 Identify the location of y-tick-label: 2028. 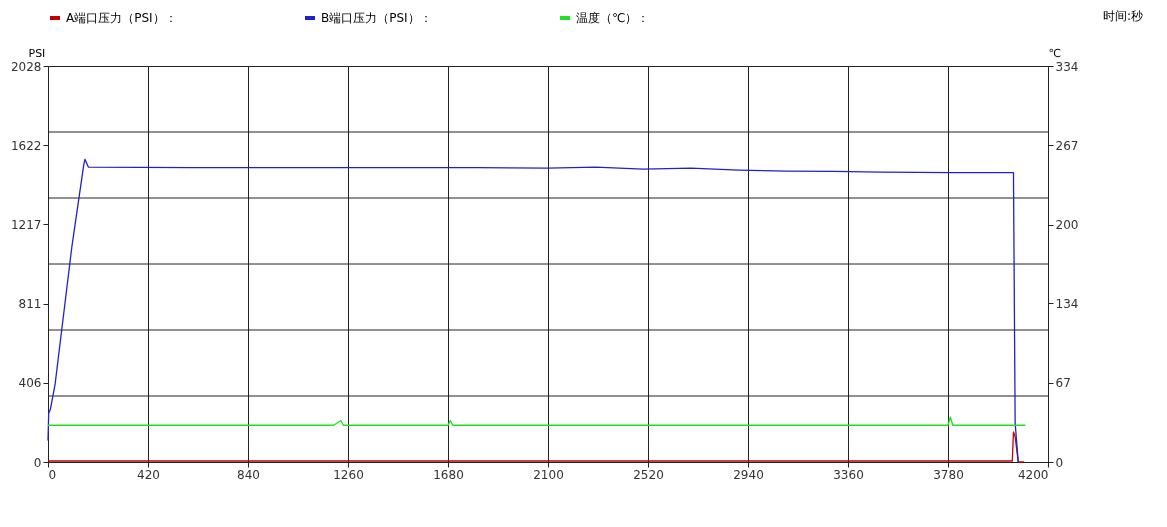
(26, 66).